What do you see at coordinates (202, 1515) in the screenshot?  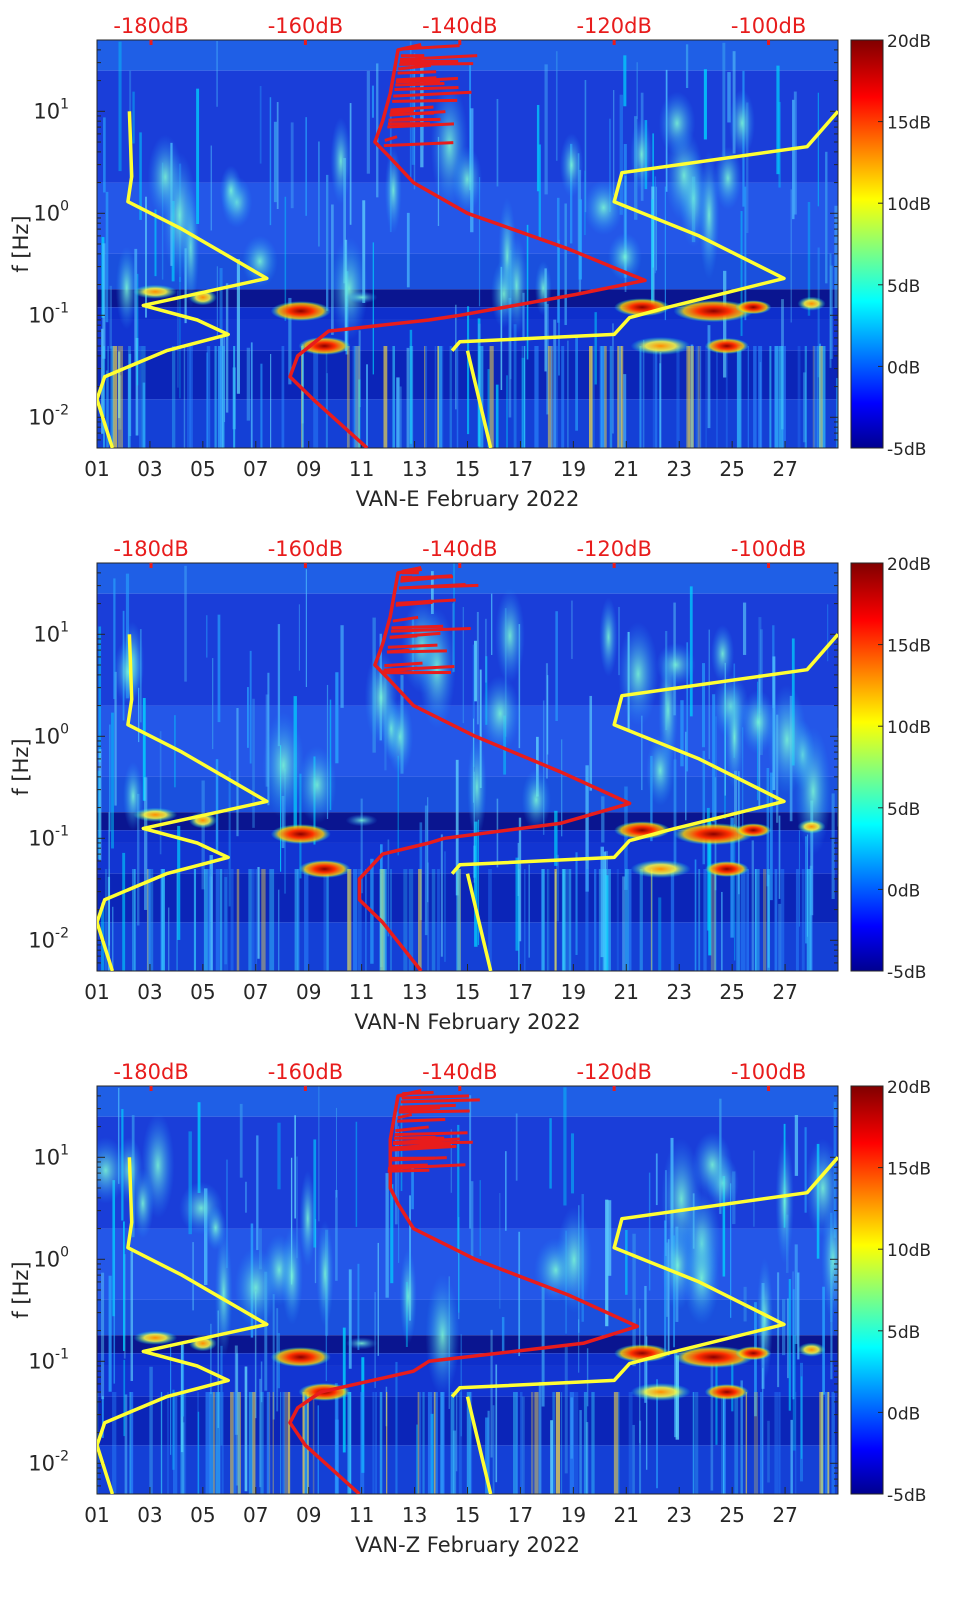 I see `x-tick-label: 05` at bounding box center [202, 1515].